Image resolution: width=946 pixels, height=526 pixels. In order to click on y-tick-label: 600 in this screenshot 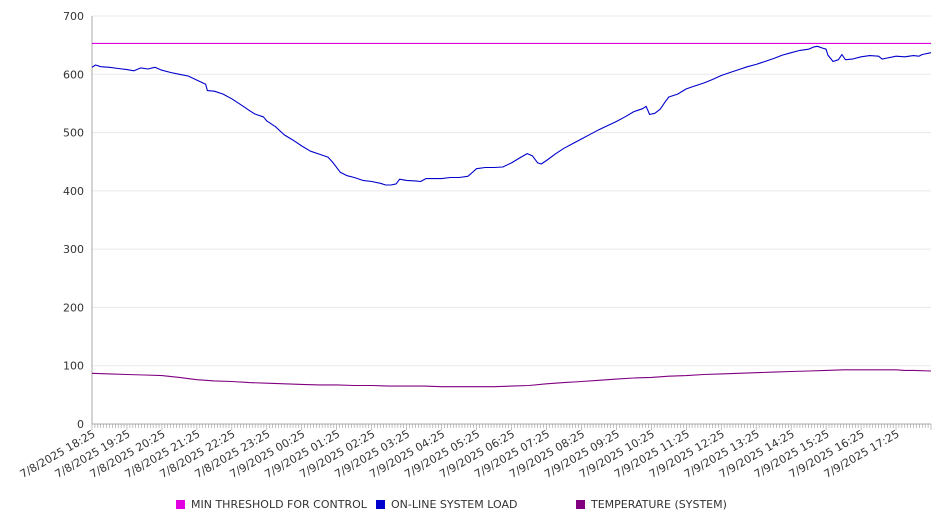, I will do `click(73, 74)`.